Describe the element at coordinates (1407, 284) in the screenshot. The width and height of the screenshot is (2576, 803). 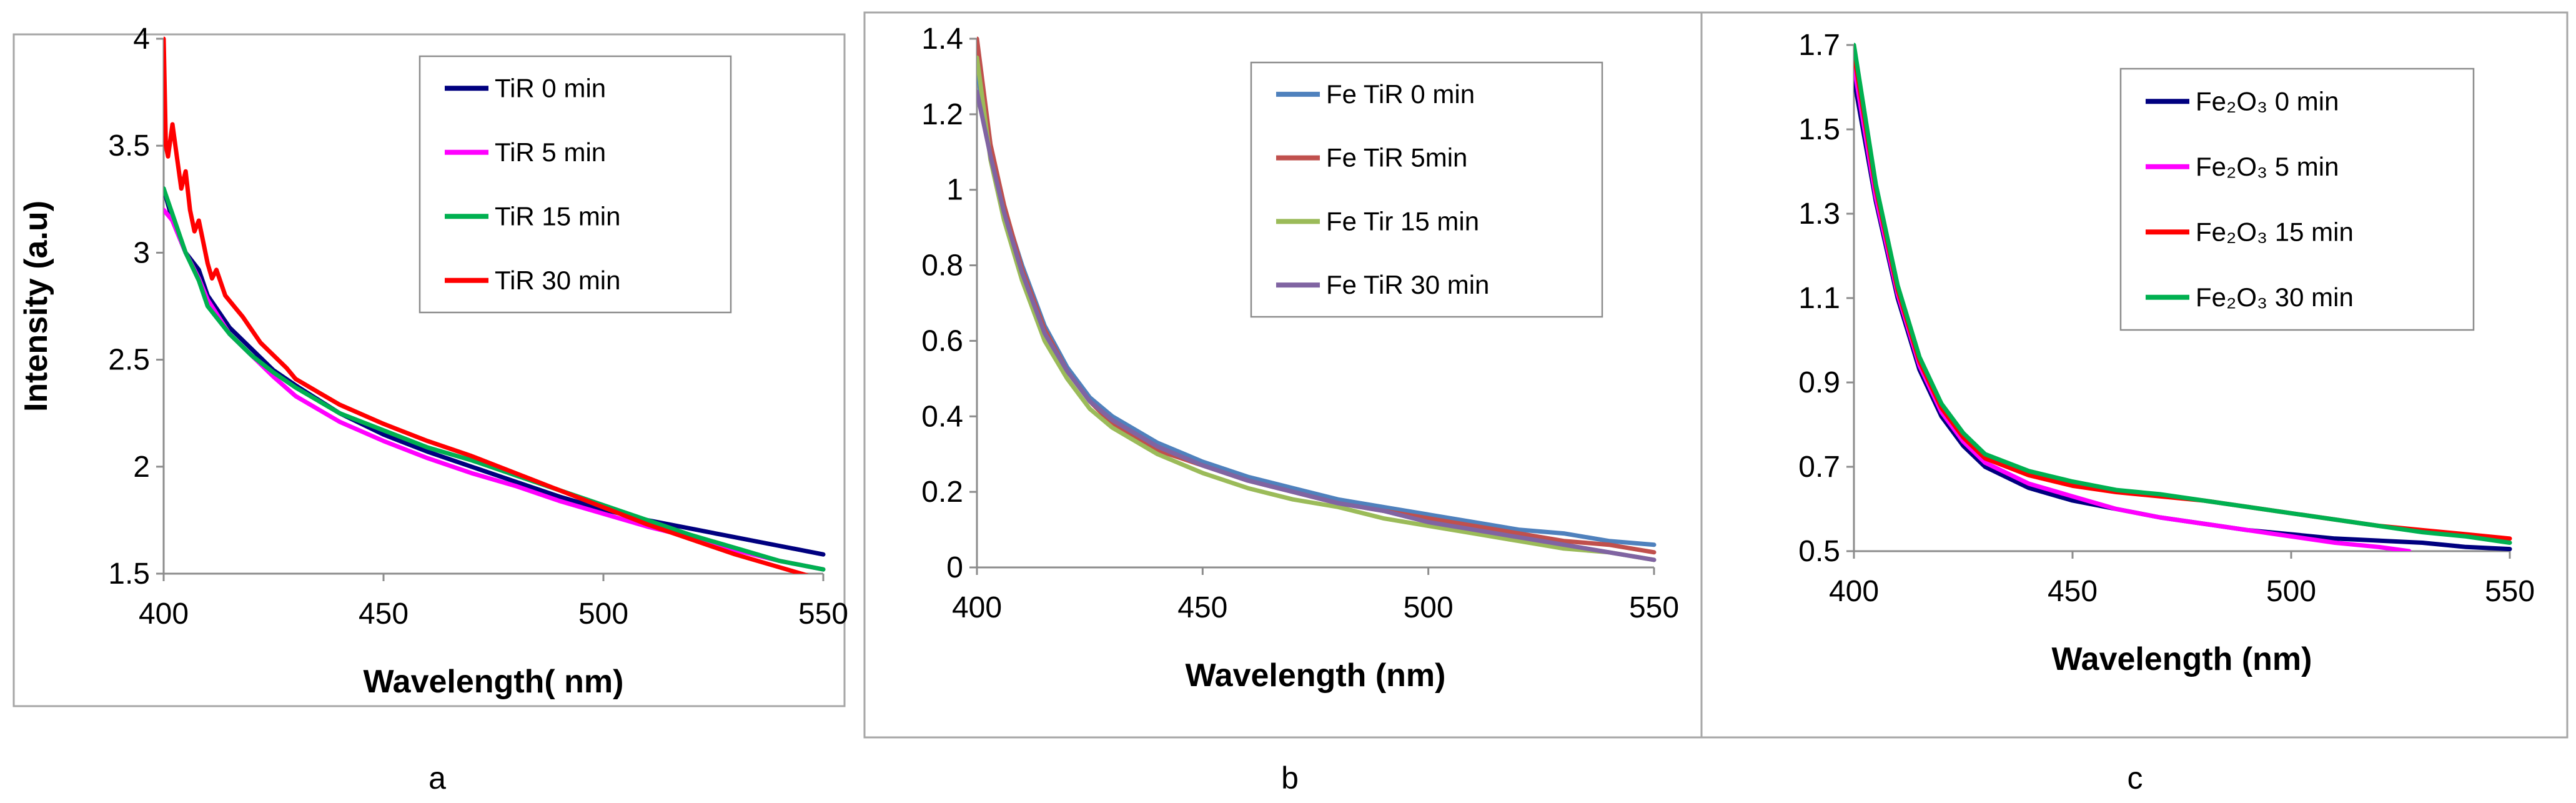
I see `legend-label: Fe TiR 30 min` at that location.